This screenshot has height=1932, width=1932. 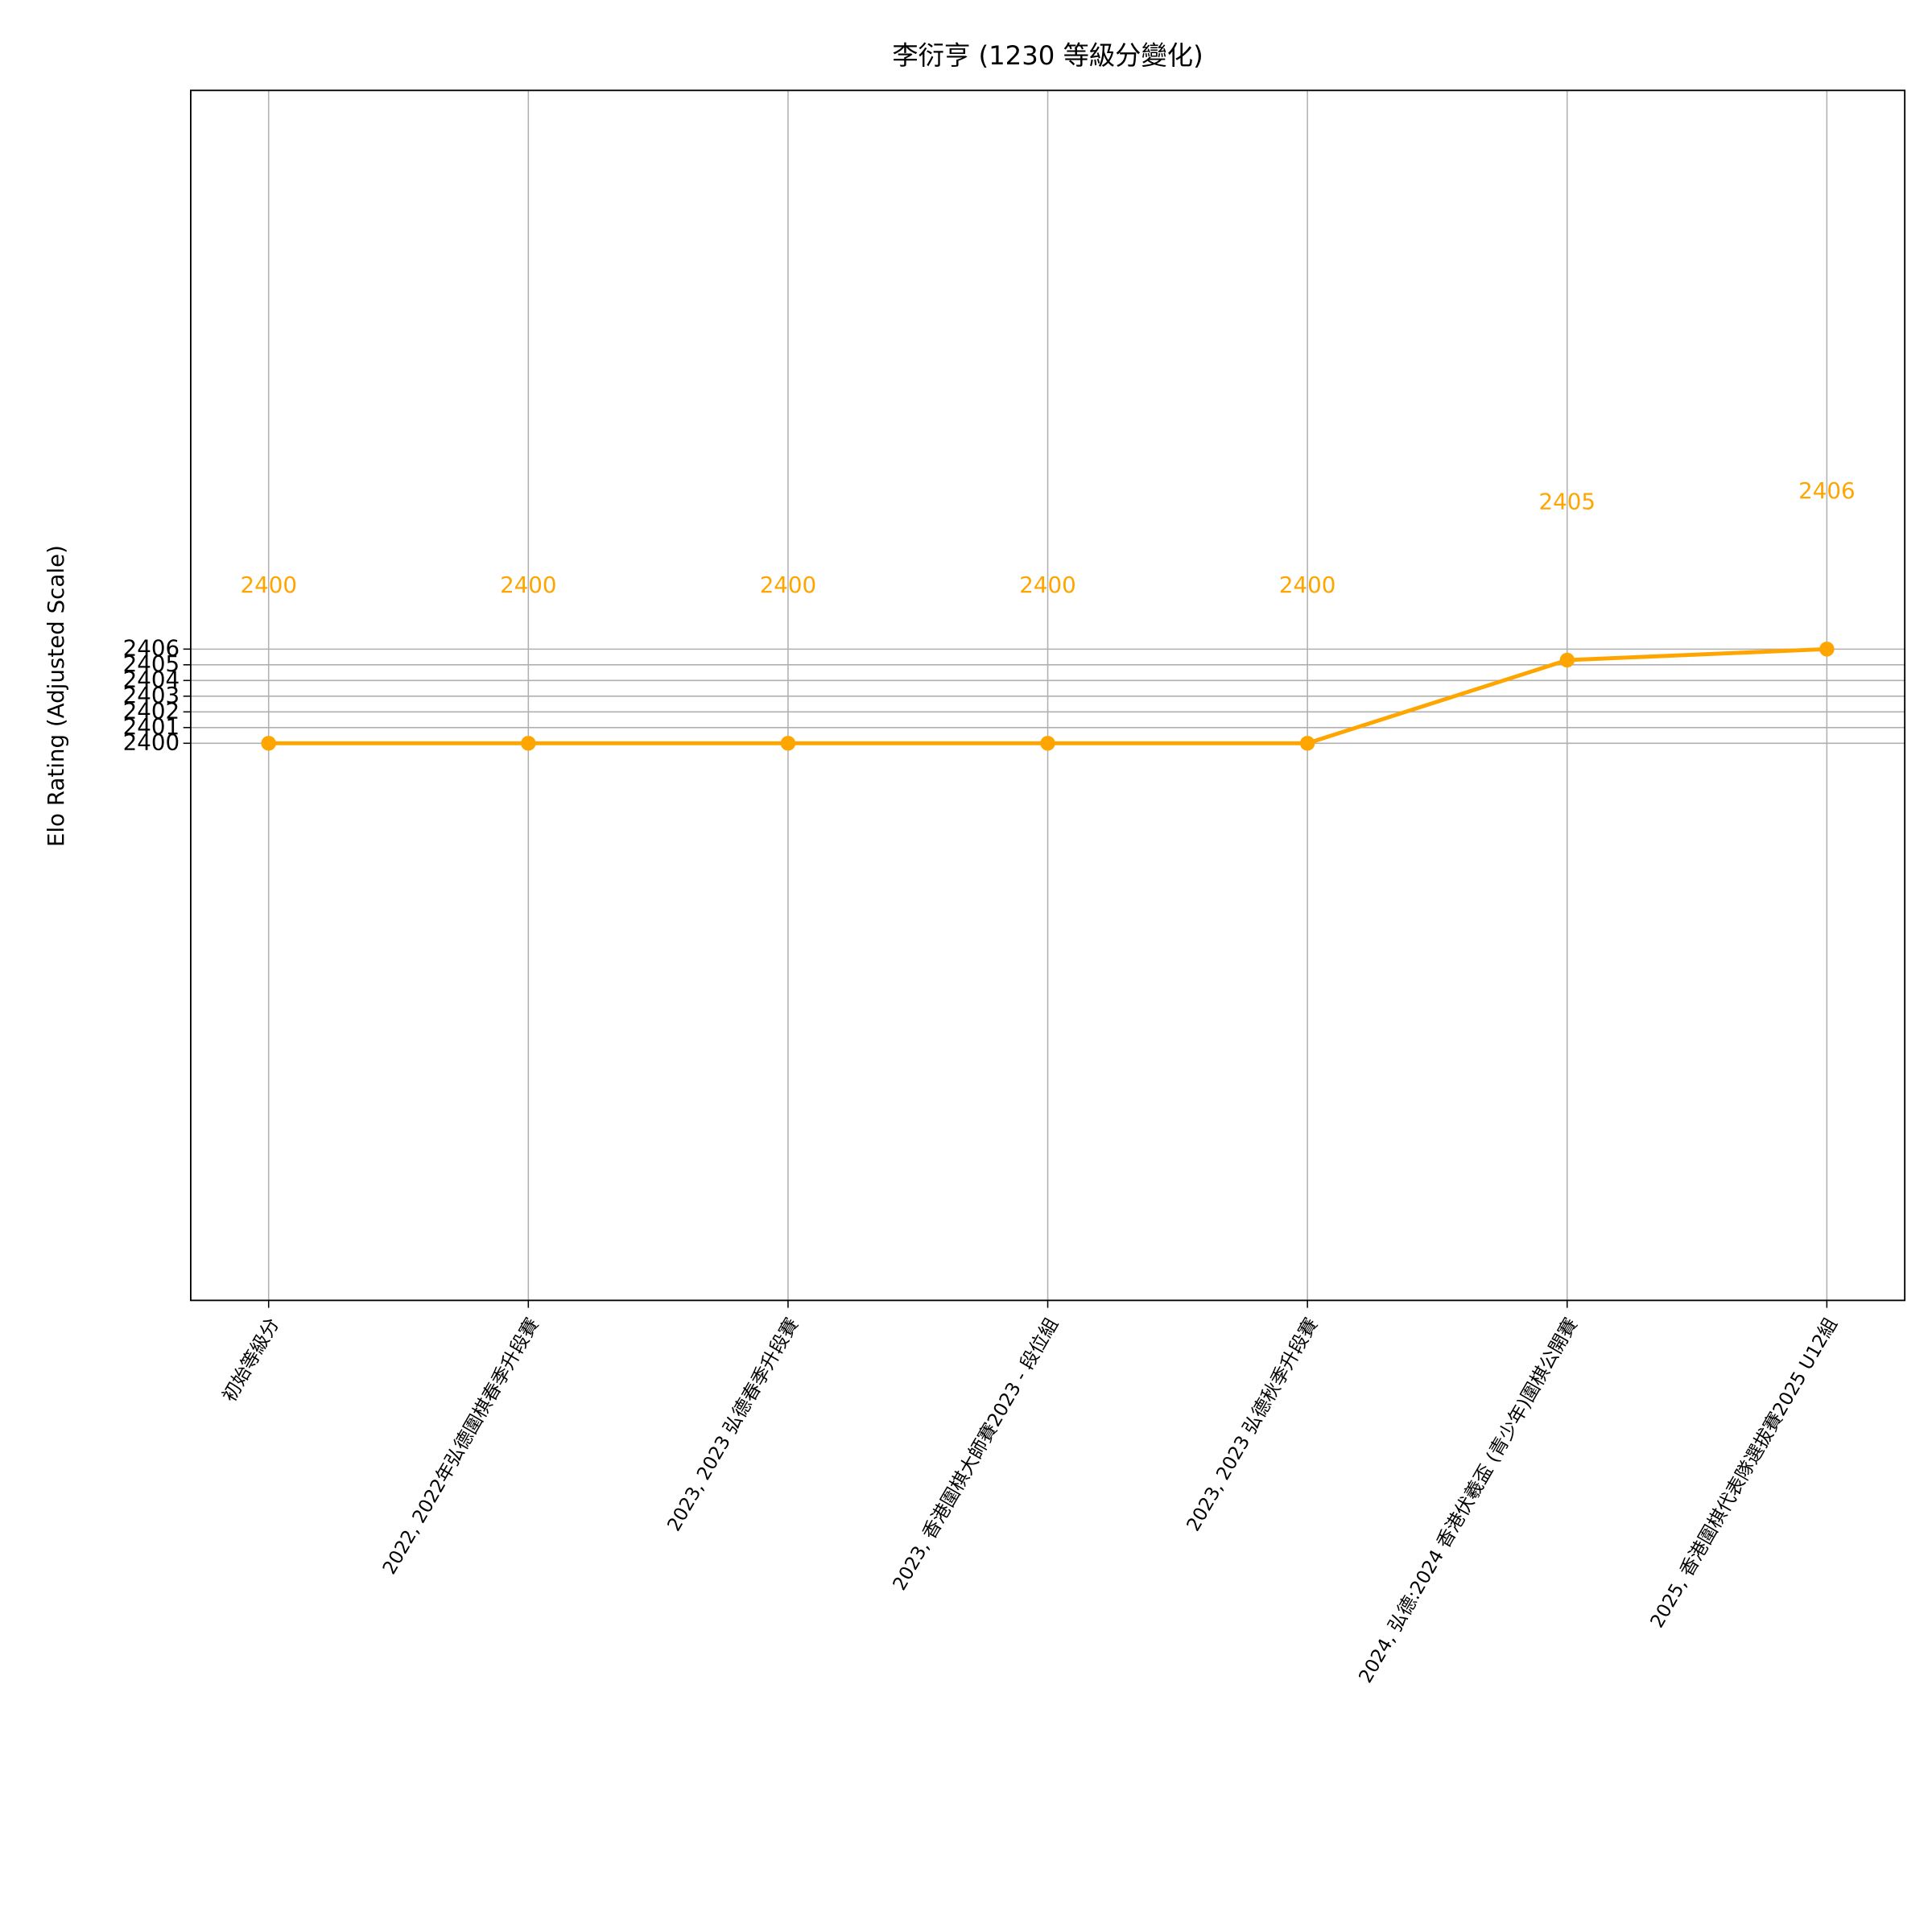 I want to click on chart-title: 李衍亨 (1230 等級分變化), so click(x=1047, y=55).